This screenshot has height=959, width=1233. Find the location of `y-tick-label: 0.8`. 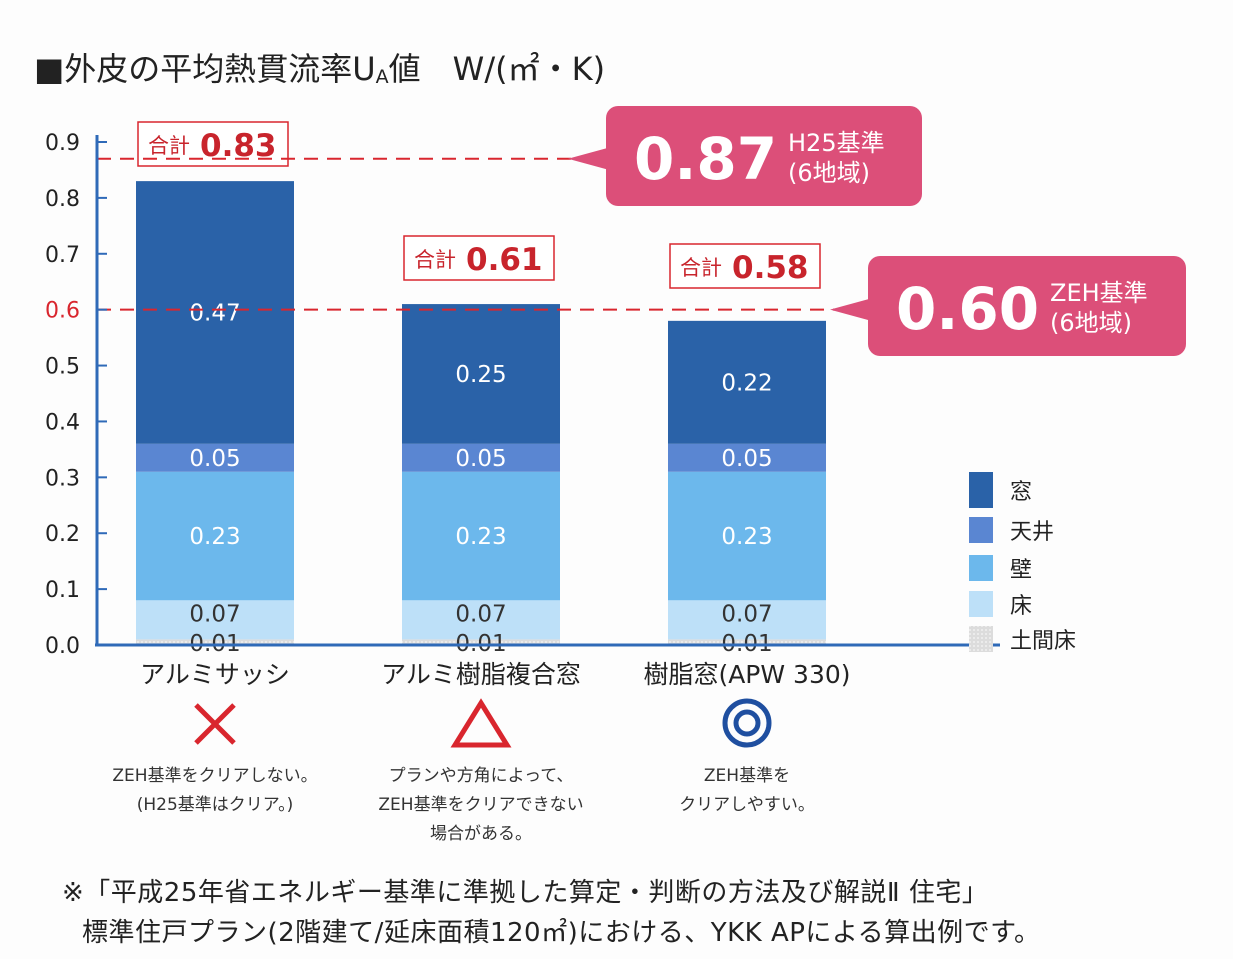

y-tick-label: 0.8 is located at coordinates (62, 199).